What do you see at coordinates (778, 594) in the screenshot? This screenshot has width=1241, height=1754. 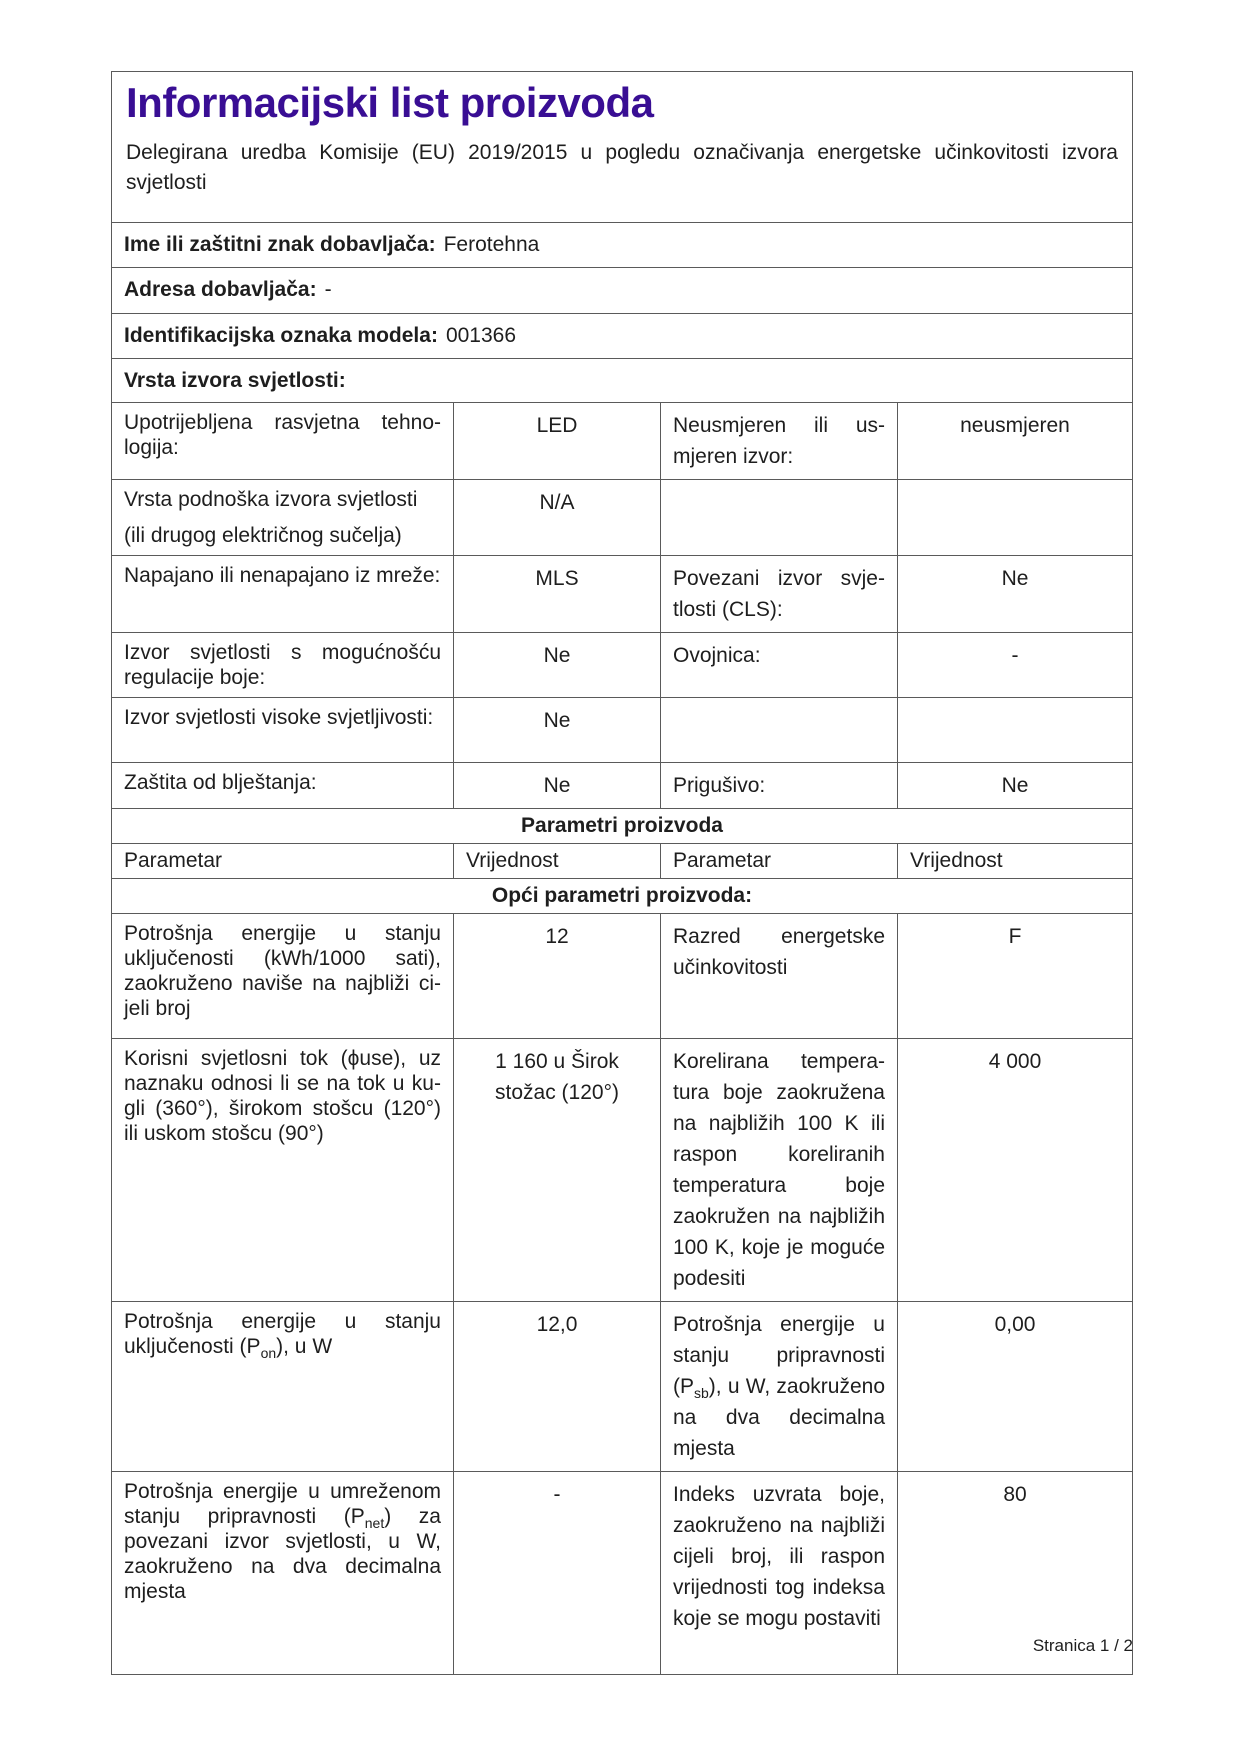 I see `param-cell: Povezani izvor svje­tlosti (CLS):` at bounding box center [778, 594].